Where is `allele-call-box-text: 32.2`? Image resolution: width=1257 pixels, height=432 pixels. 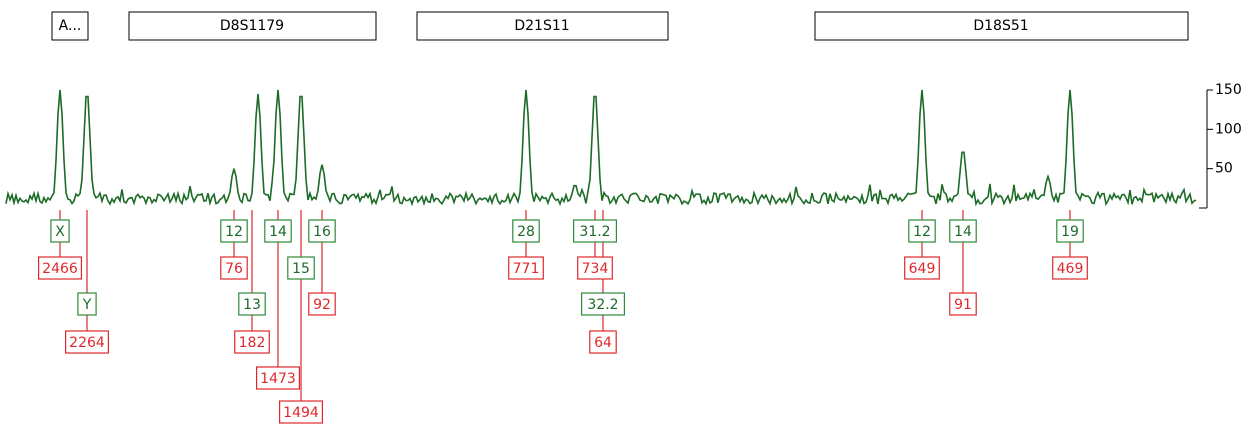
allele-call-box-text: 32.2 is located at coordinates (602, 305).